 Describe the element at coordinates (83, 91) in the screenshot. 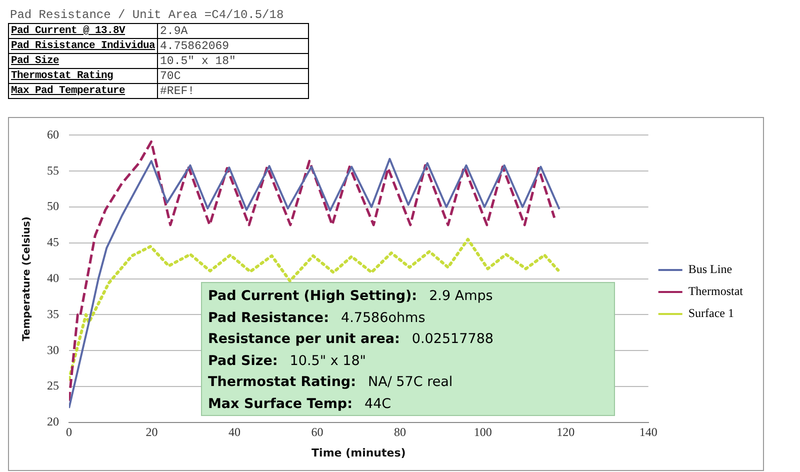

I see `text: Max Pad Temperature` at that location.